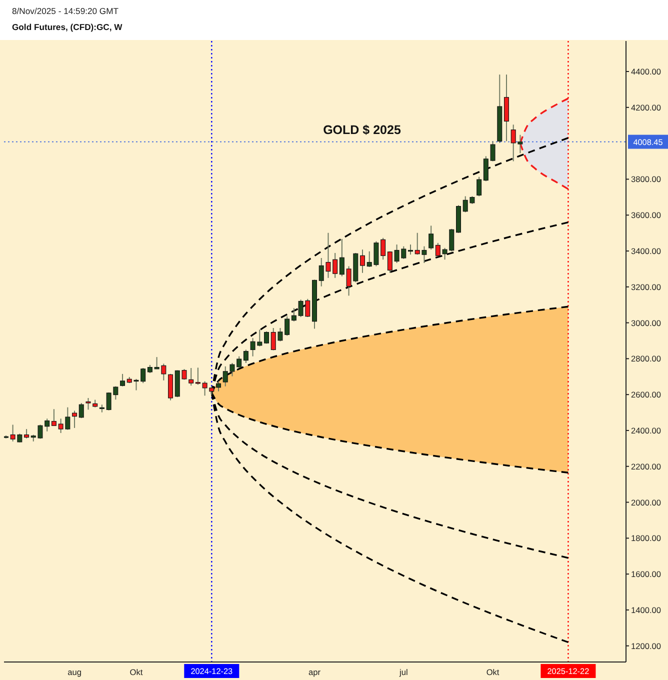 This screenshot has height=680, width=668. Describe the element at coordinates (646, 609) in the screenshot. I see `y-tick-label: 1400.00` at that location.